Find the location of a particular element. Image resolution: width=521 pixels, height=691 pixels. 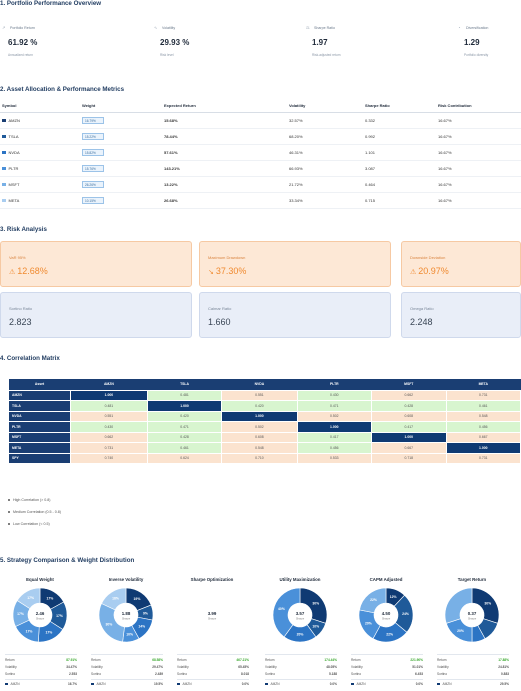

table-row: MSFT 0.662 0.428 0.608 0.417 1.000 0.667 is located at coordinates (264, 437).